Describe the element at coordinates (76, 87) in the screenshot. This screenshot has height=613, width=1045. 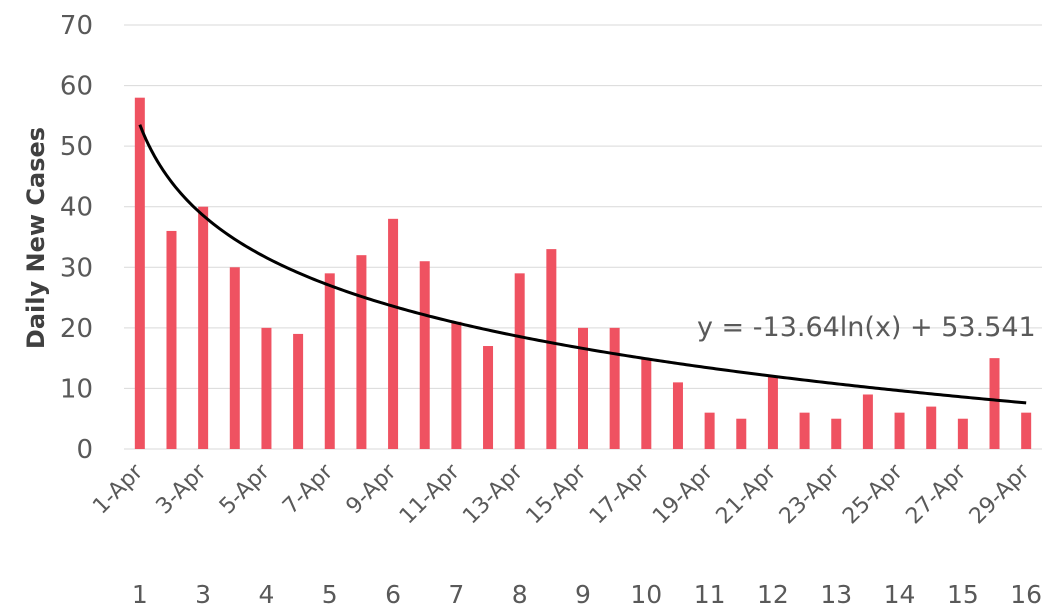
I see `y-tick-label: 60` at that location.